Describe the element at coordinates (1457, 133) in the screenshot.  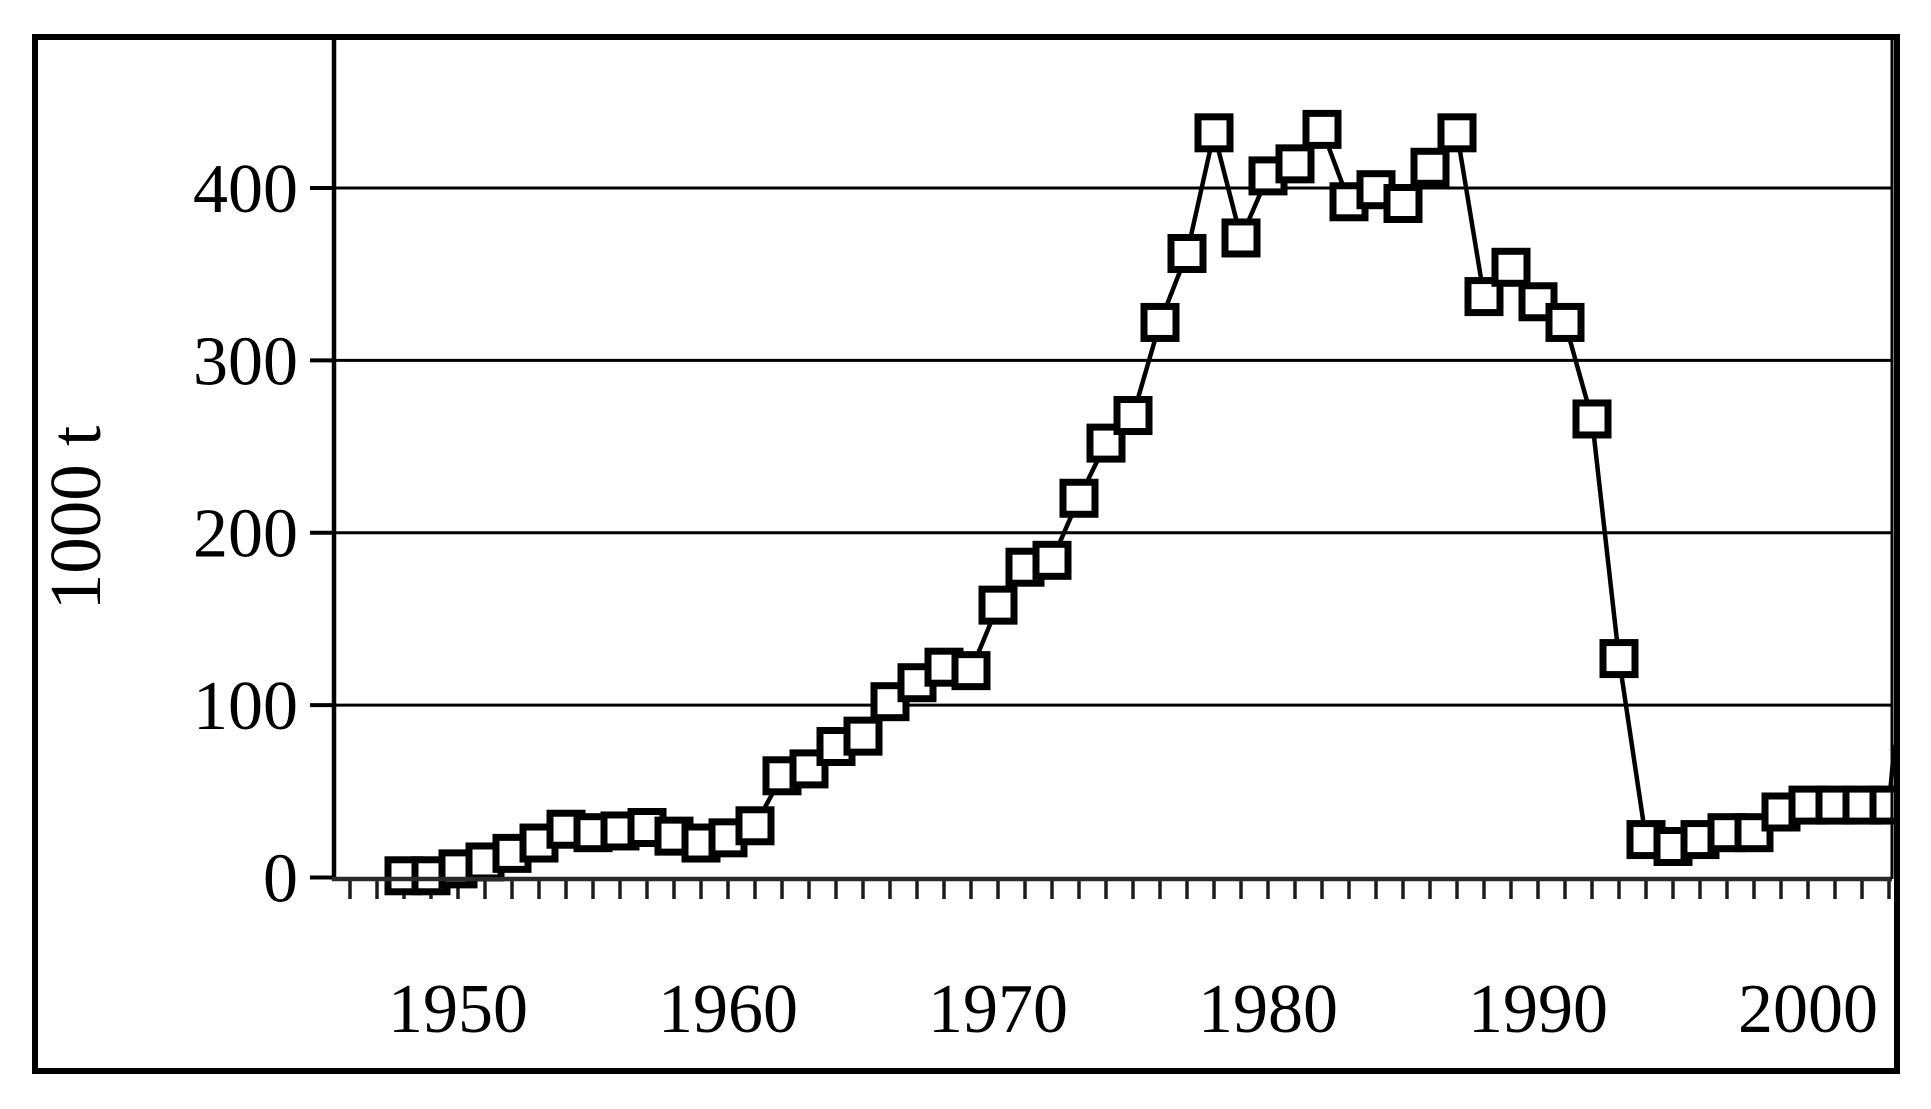
I see `data-point-marker-1987` at that location.